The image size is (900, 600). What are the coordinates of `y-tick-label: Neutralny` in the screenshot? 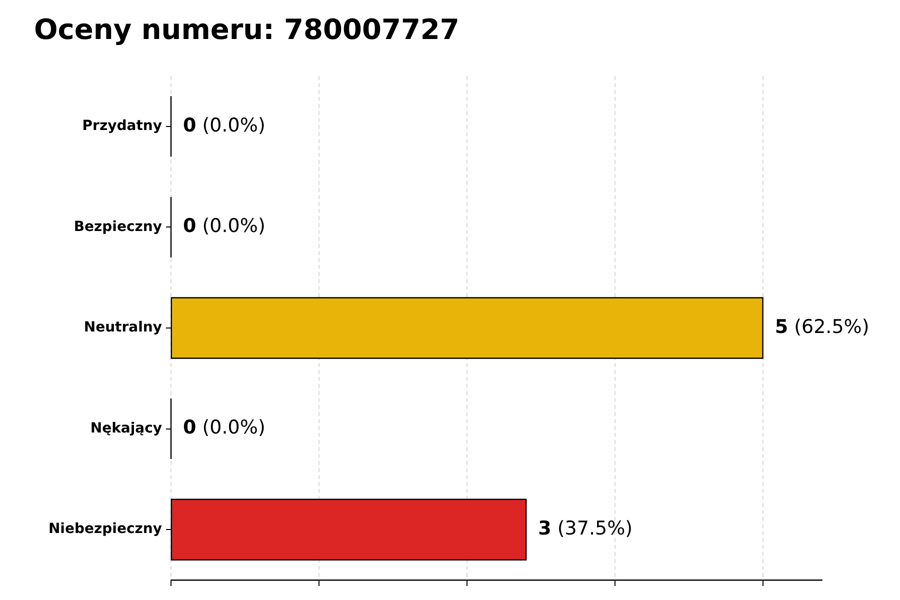 It's located at (123, 328).